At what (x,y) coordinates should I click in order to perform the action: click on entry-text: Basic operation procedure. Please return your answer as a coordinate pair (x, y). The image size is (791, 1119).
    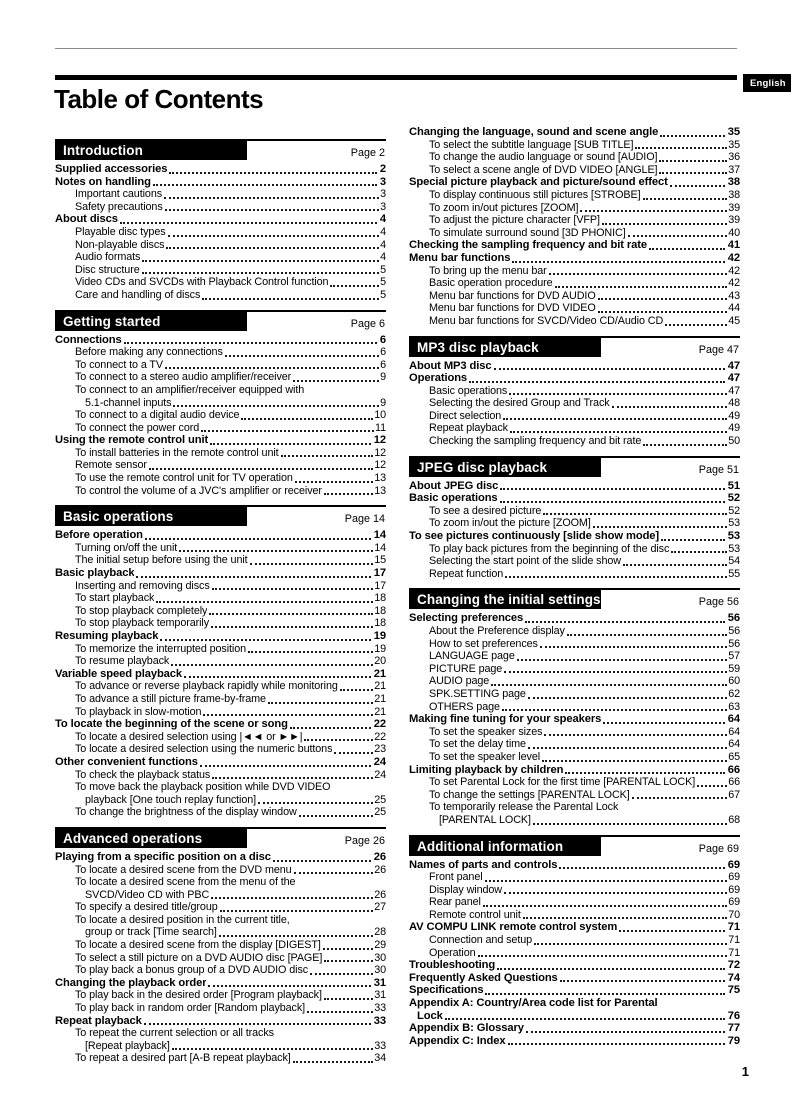
    Looking at the image, I should click on (491, 283).